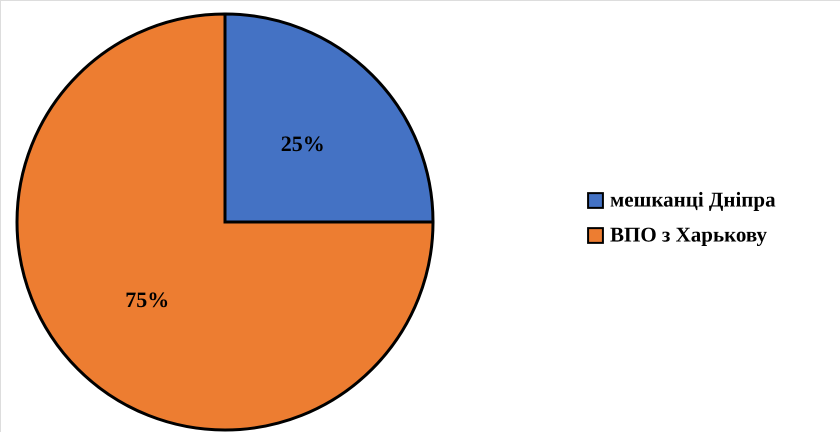 Image resolution: width=840 pixels, height=432 pixels. Describe the element at coordinates (689, 234) in the screenshot. I see `legend-label: ВПО з Харькову` at that location.